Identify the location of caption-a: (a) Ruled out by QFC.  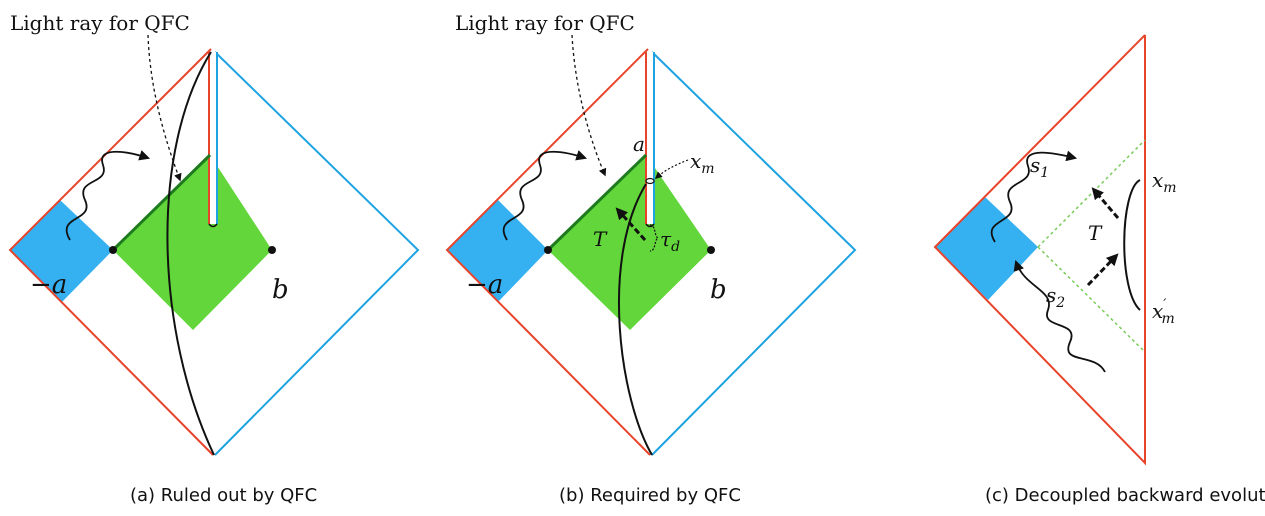
(223, 495).